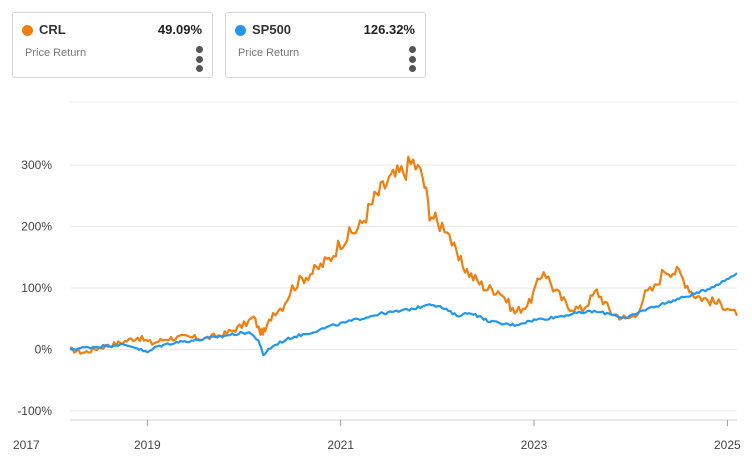  What do you see at coordinates (34, 411) in the screenshot?
I see `y-tick-label: -100%` at bounding box center [34, 411].